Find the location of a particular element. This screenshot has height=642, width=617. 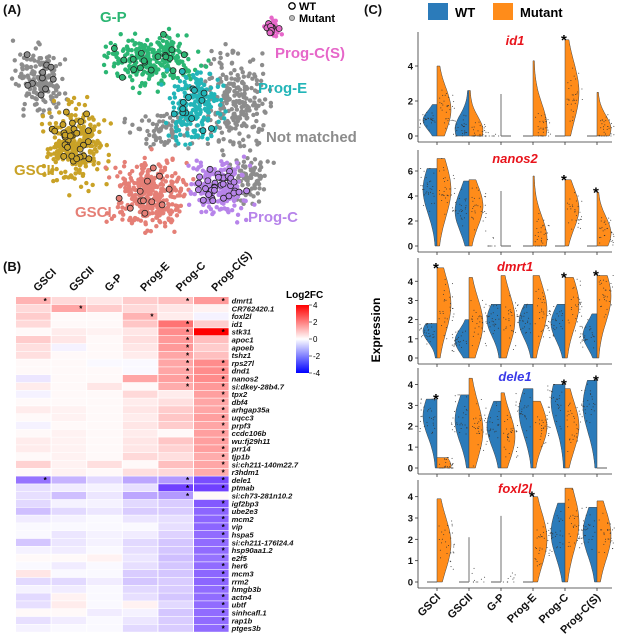

panel-a-label: (A) is located at coordinates (12, 9).